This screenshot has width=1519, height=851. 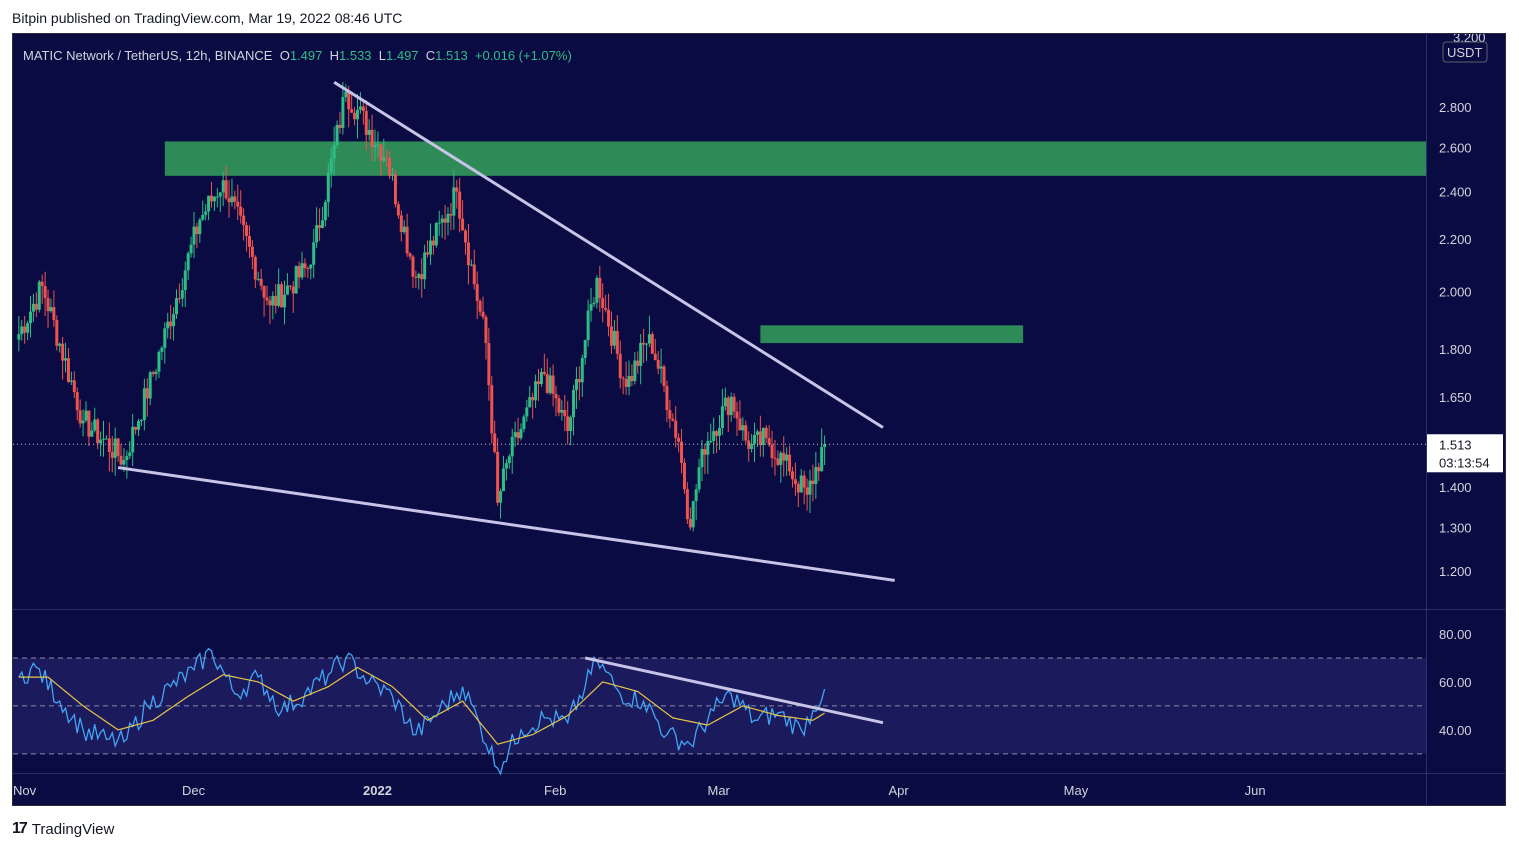 I want to click on footer-brand: 17 TradingView, so click(x=63, y=829).